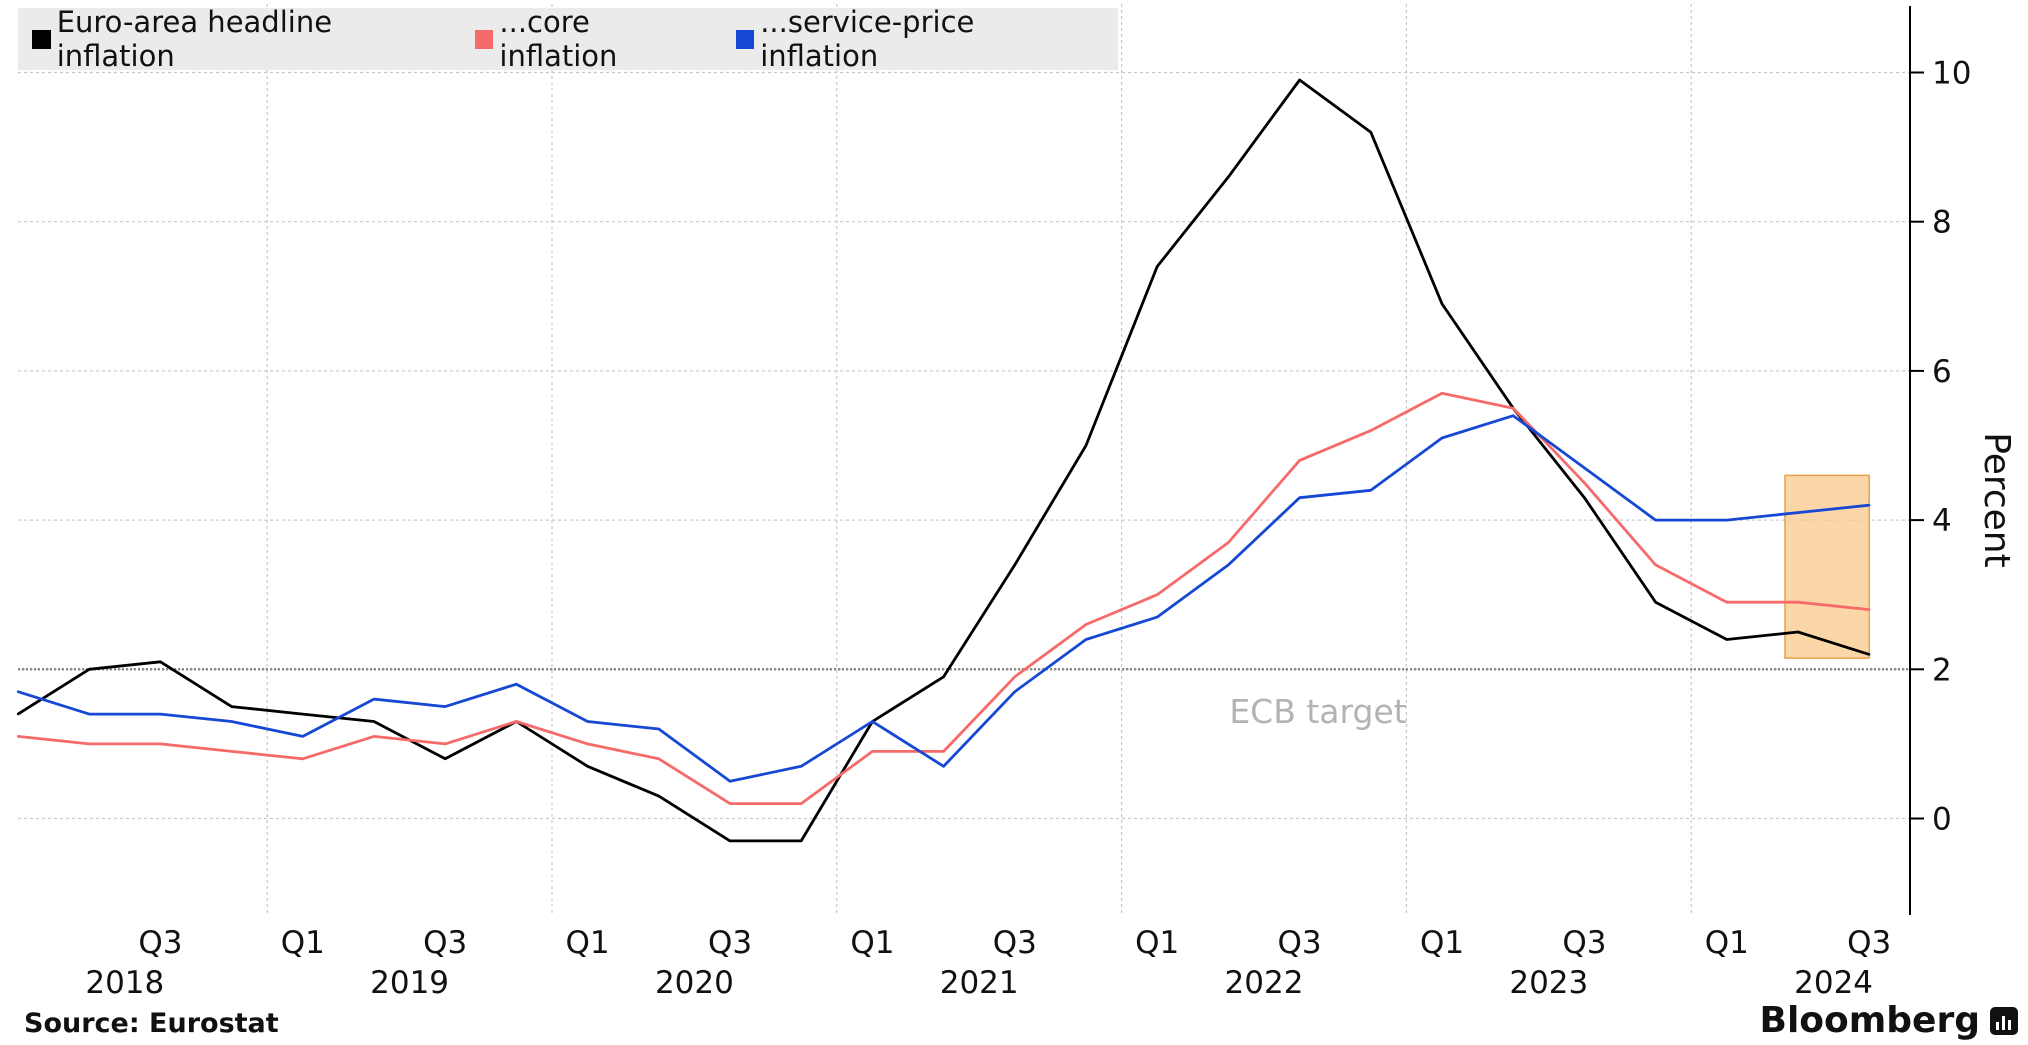 The width and height of the screenshot is (2028, 1045). What do you see at coordinates (694, 983) in the screenshot?
I see `x-year-label: 2020` at bounding box center [694, 983].